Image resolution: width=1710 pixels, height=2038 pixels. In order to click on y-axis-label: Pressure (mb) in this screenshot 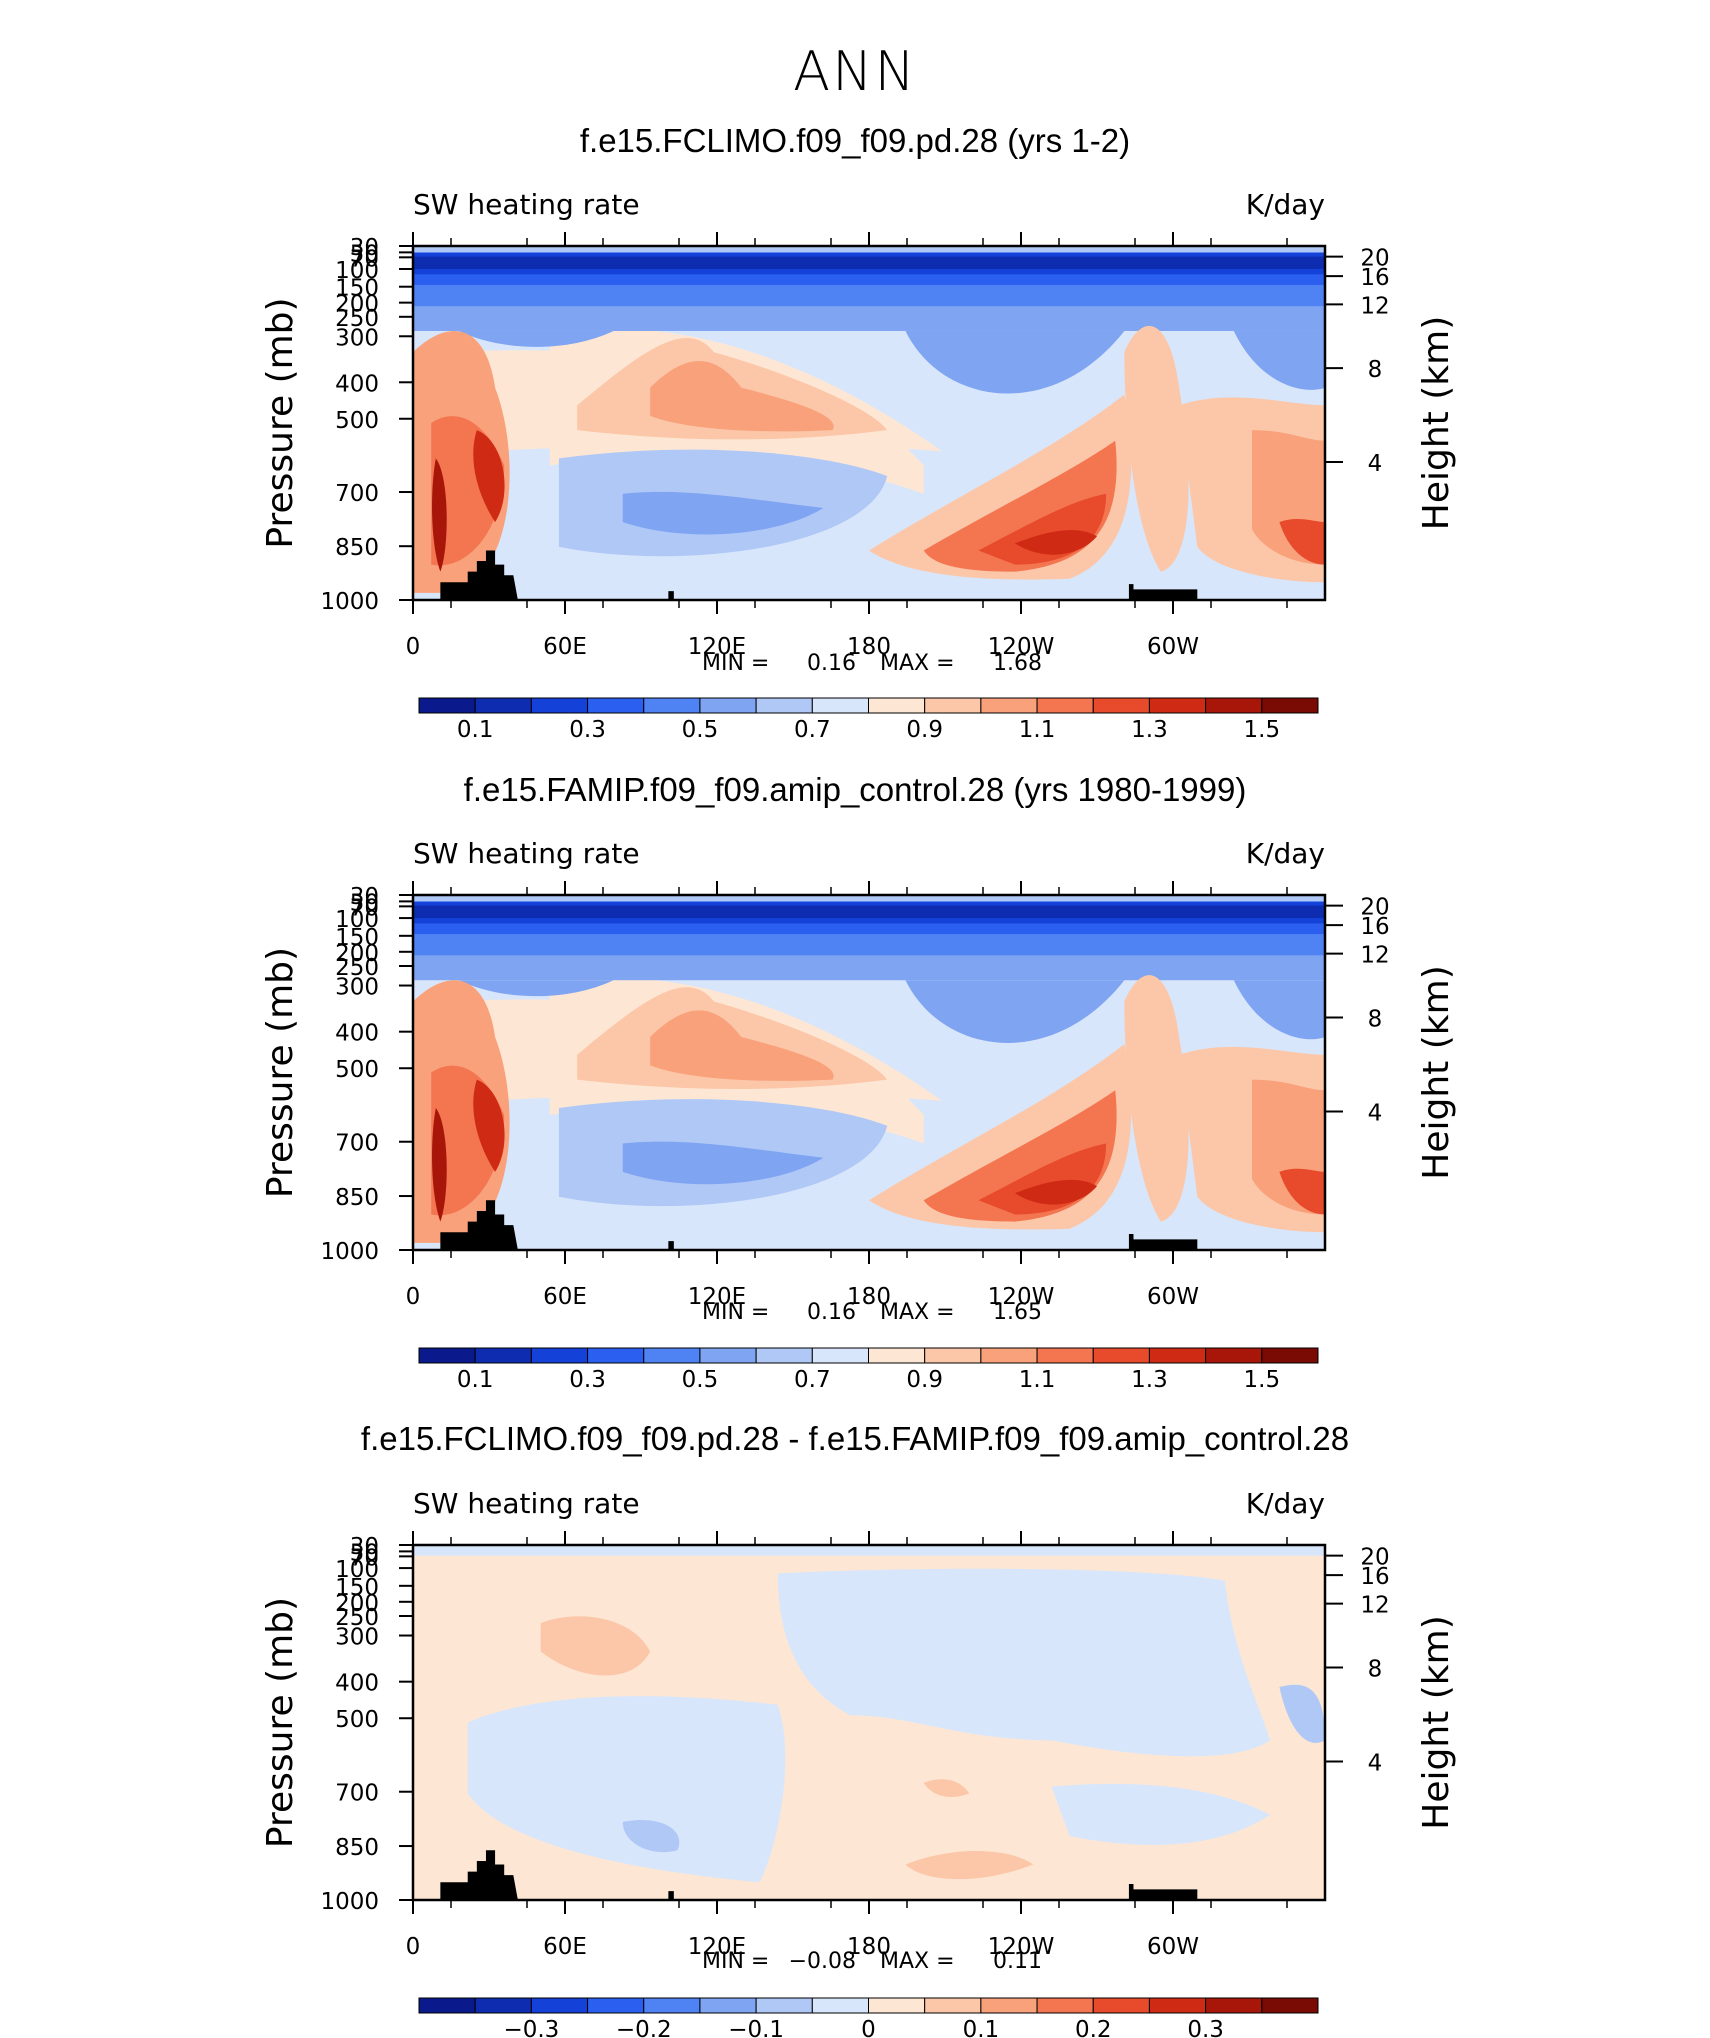, I will do `click(280, 1722)`.